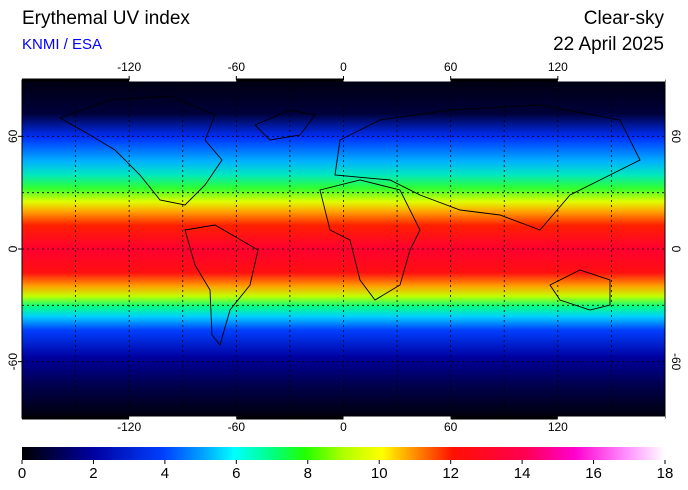 The height and width of the screenshot is (490, 688). I want to click on colorbar-tick-label: 16, so click(593, 473).